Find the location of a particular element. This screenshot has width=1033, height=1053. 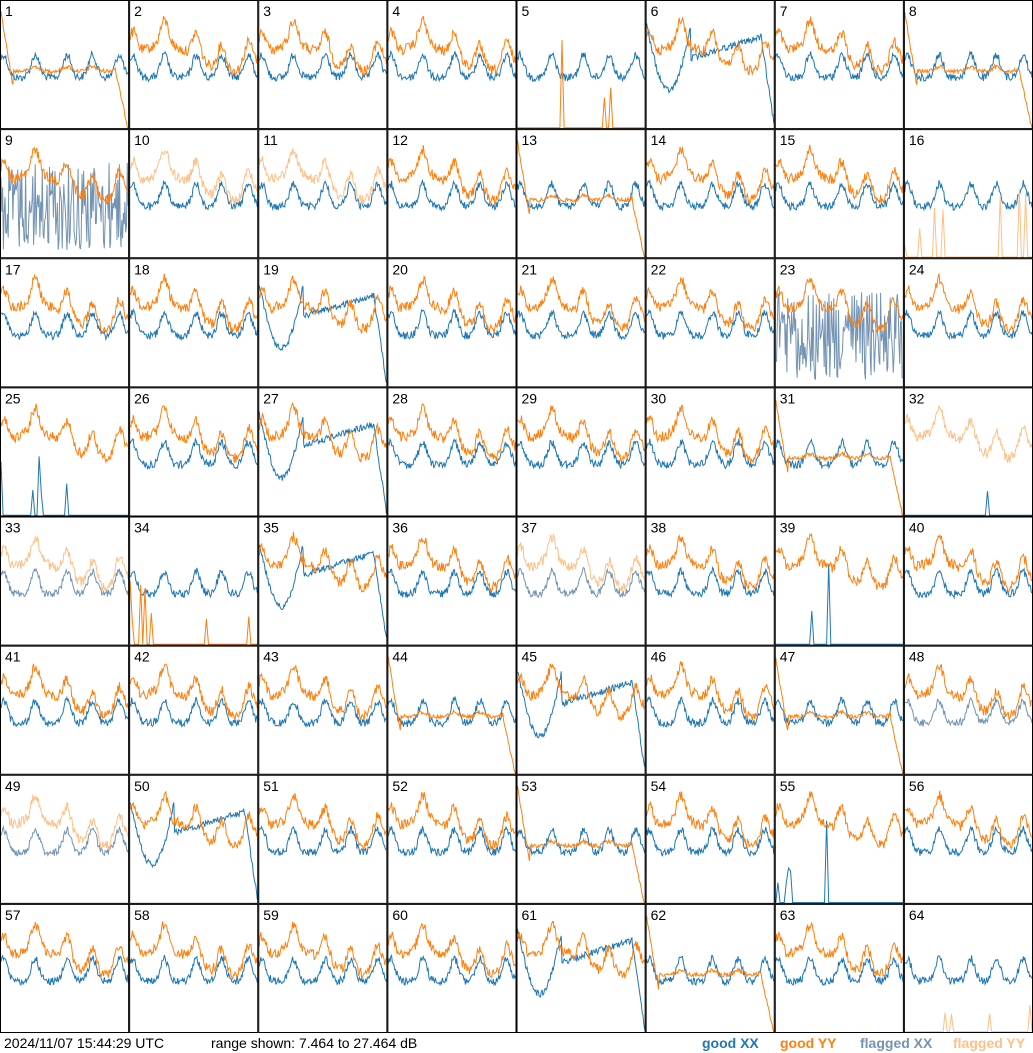

antenna-panel-13: 13 is located at coordinates (581, 194).